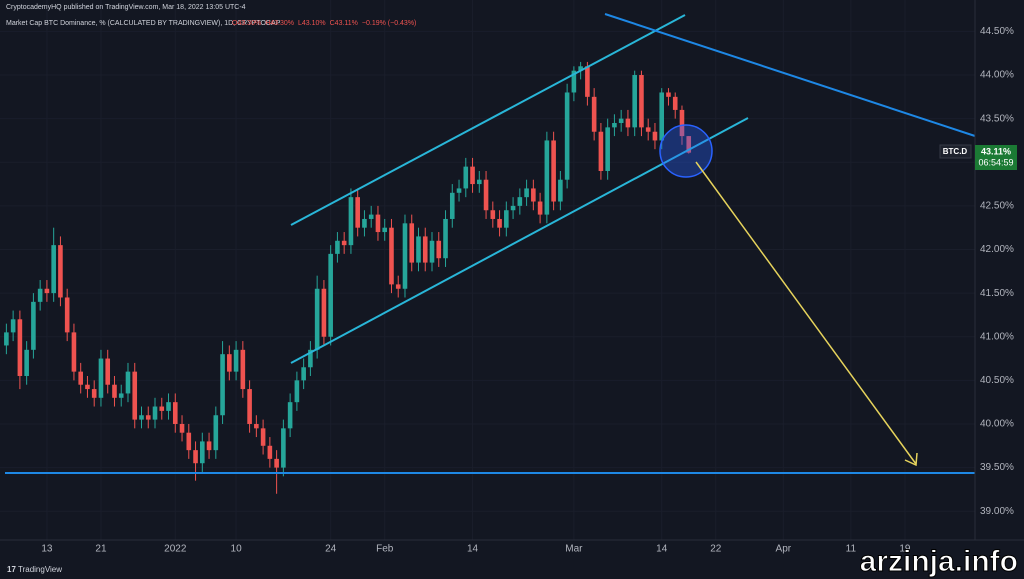 This screenshot has height=579, width=1024. I want to click on y-tick-label: 40.50%, so click(997, 380).